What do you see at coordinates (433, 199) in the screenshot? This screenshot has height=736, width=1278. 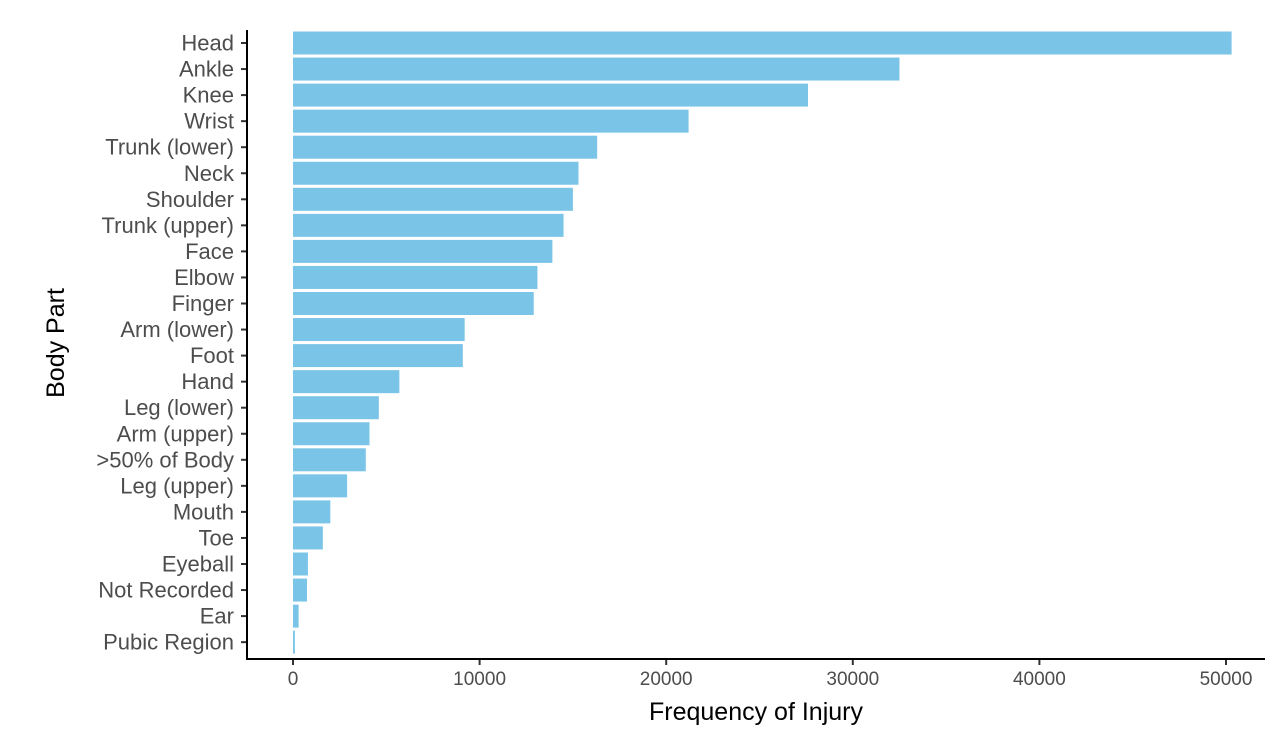 I see `bar-shoulder` at bounding box center [433, 199].